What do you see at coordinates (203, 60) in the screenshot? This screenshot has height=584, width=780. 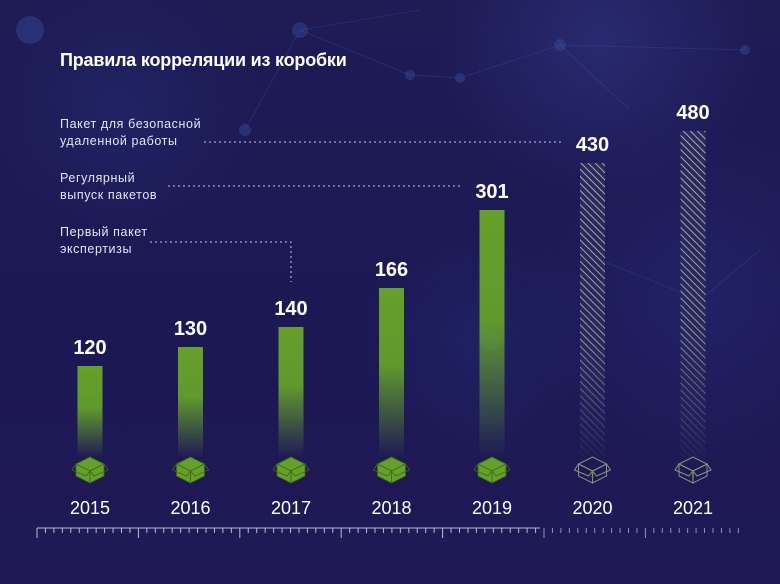 I see `chart-title: Правила корреляции из коробки` at bounding box center [203, 60].